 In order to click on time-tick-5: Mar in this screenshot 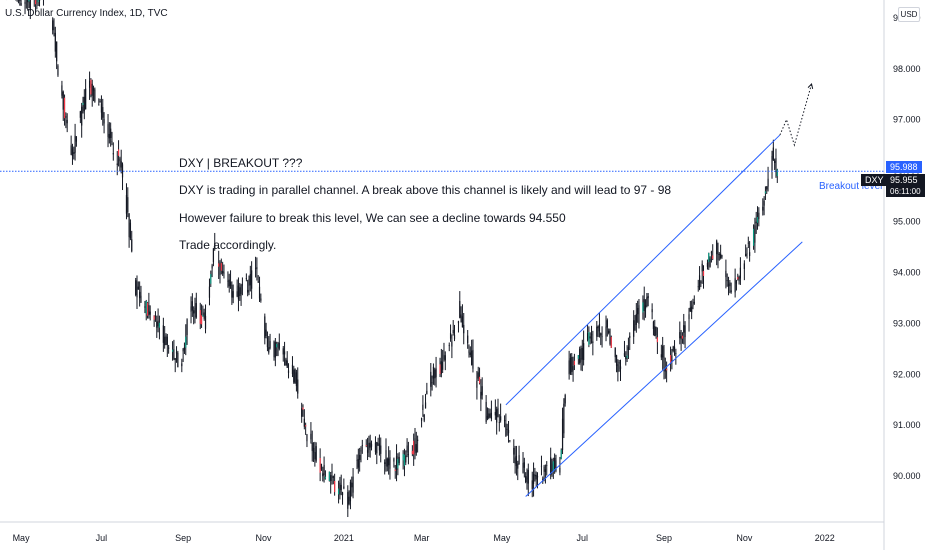, I will do `click(422, 538)`.